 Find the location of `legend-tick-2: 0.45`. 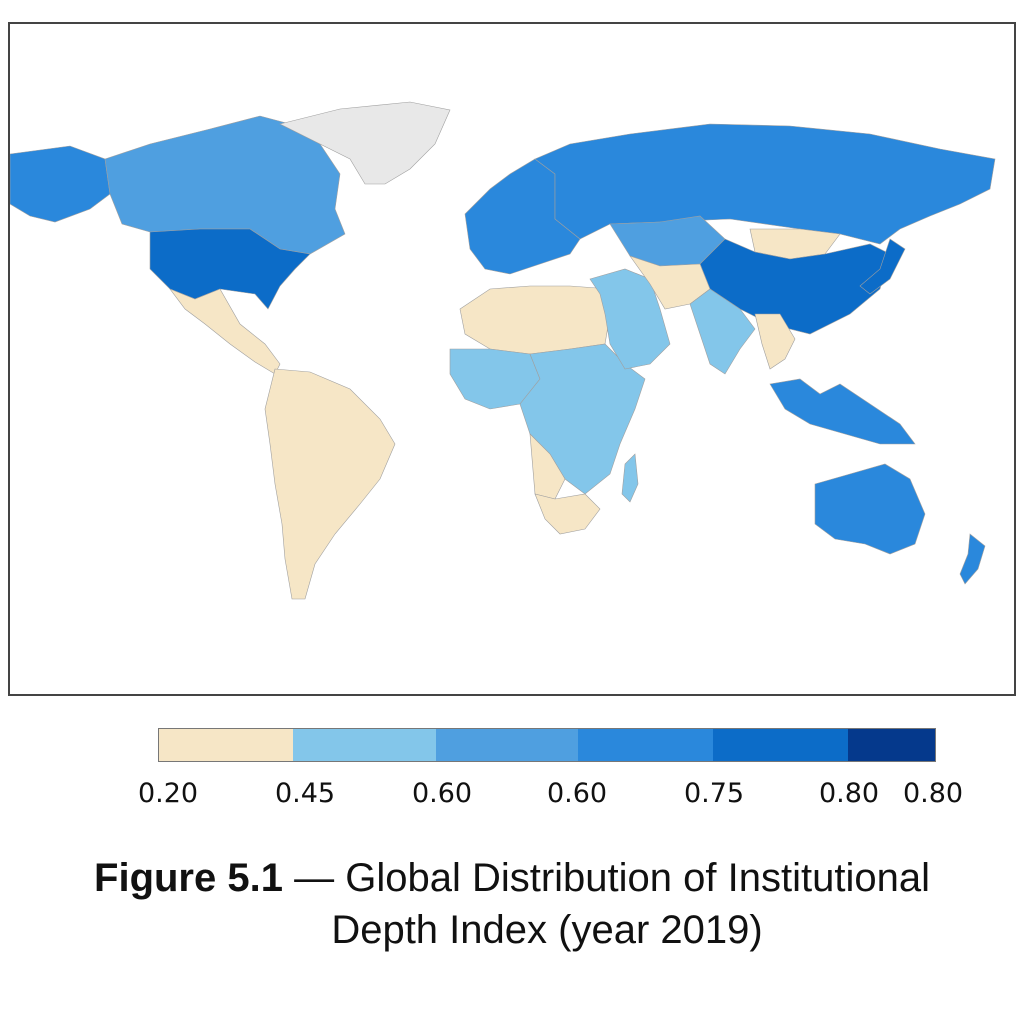

legend-tick-2: 0.45 is located at coordinates (305, 793).